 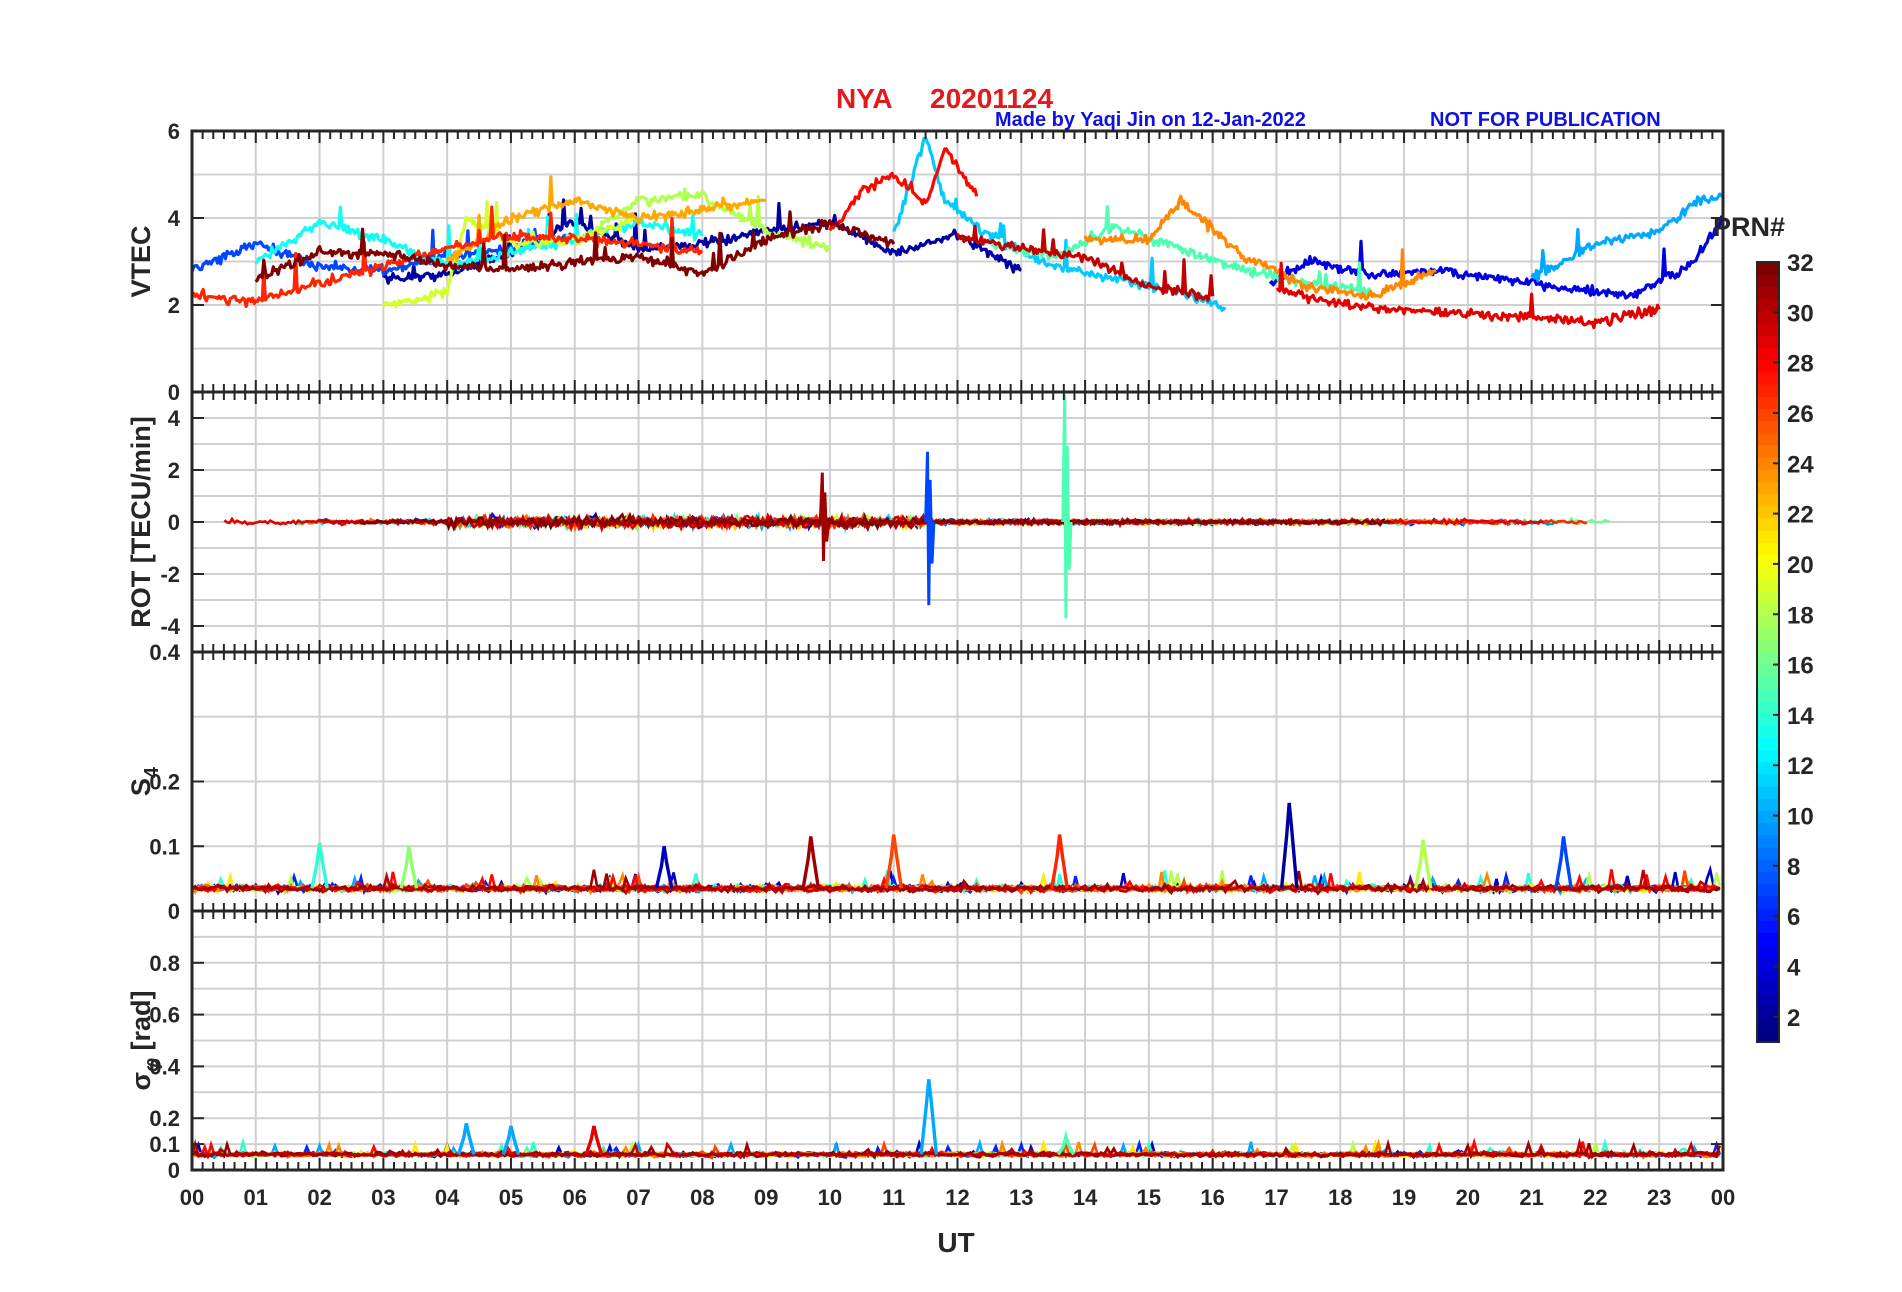 I want to click on colorbar-tick-label: 24, so click(x=1800, y=464).